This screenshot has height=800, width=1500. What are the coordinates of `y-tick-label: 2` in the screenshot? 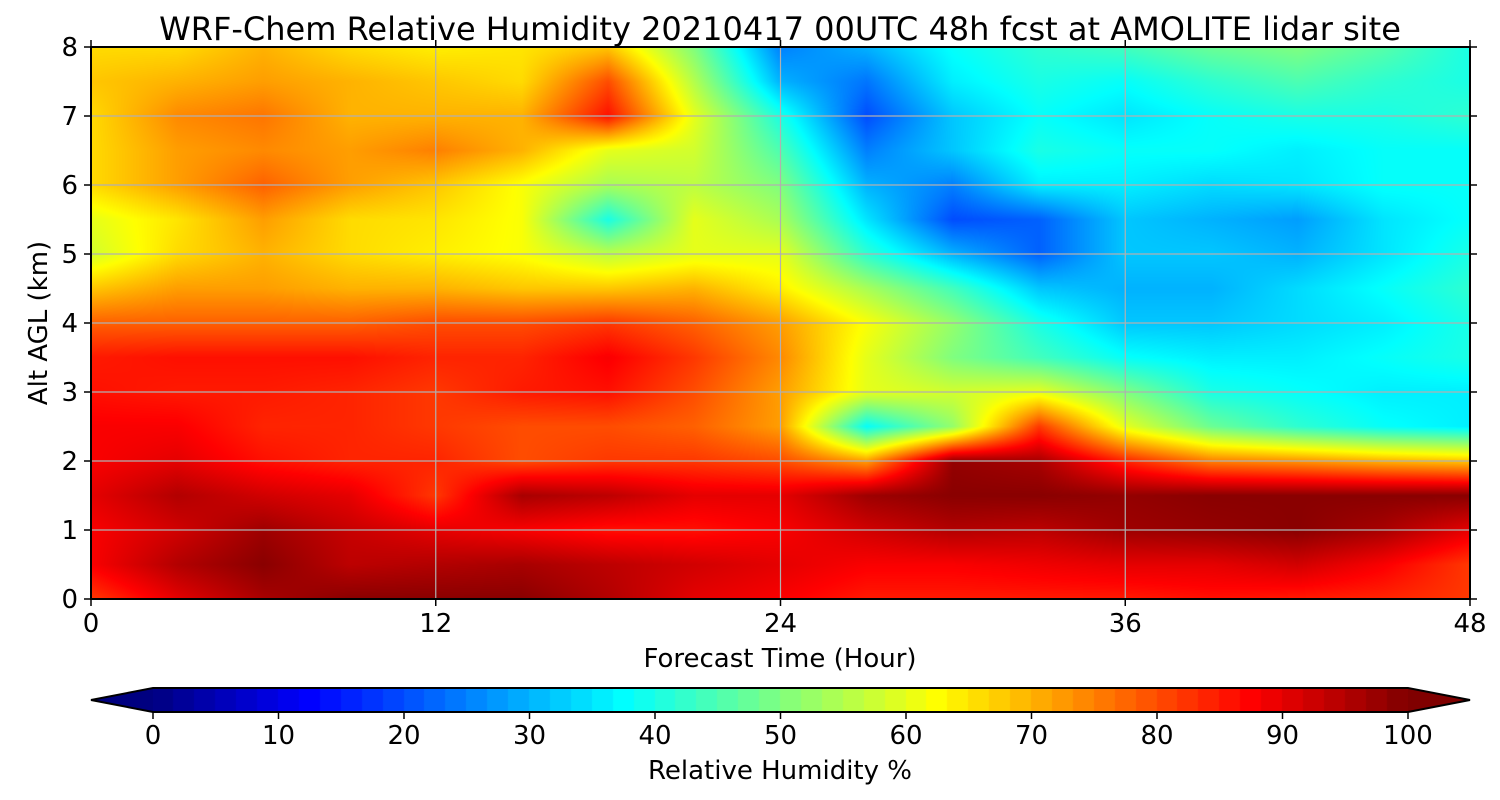 It's located at (69, 462).